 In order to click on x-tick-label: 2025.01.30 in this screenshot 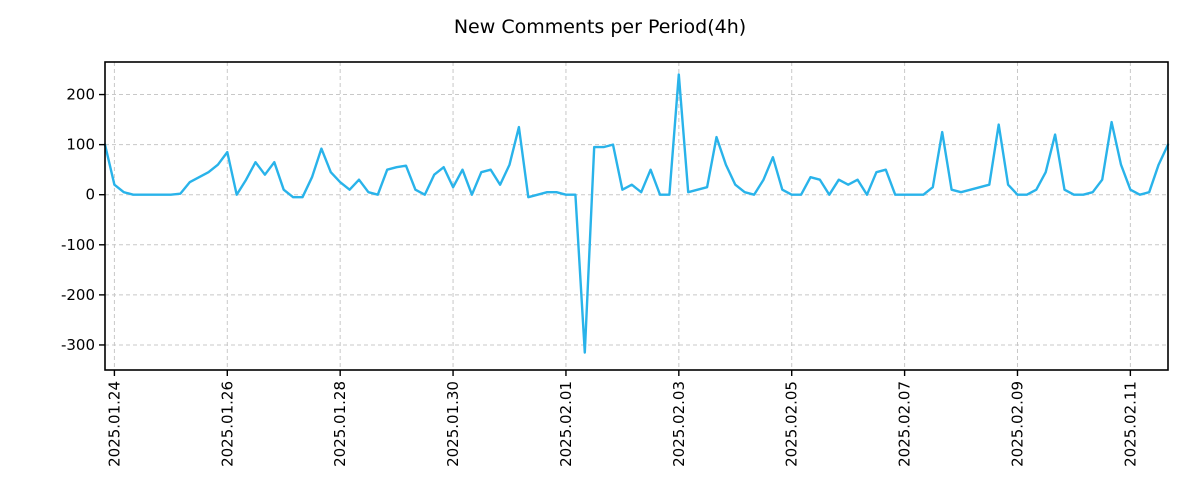, I will do `click(453, 424)`.